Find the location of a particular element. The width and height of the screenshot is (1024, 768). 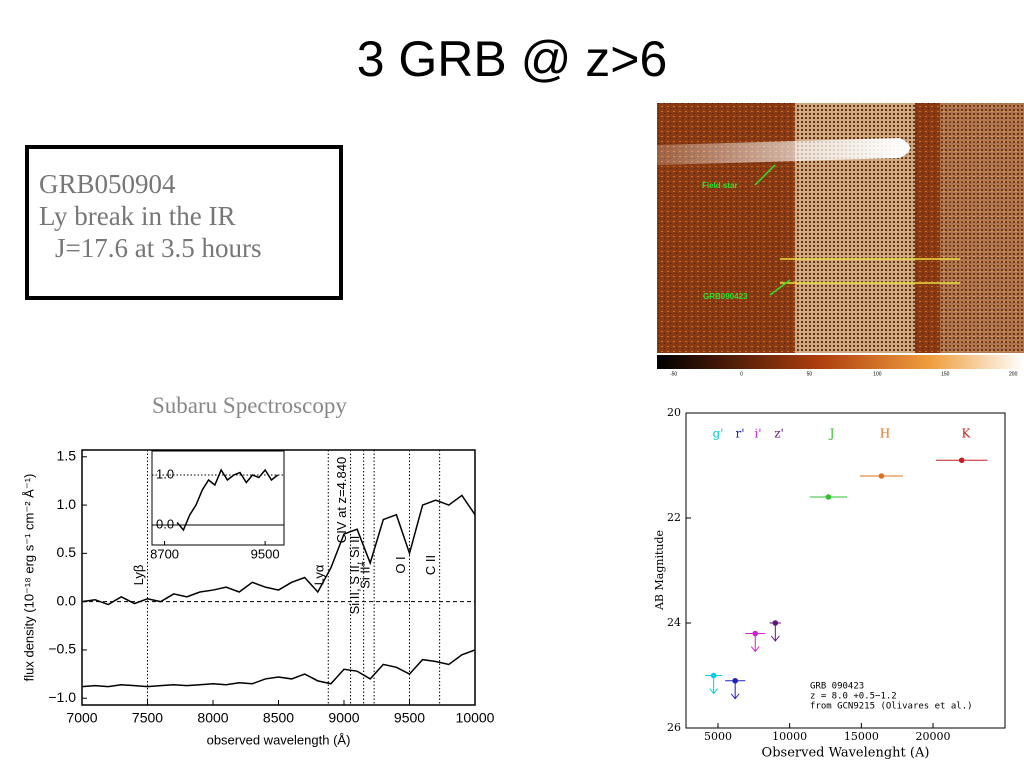

x-tick-label: 8500 is located at coordinates (278, 718).